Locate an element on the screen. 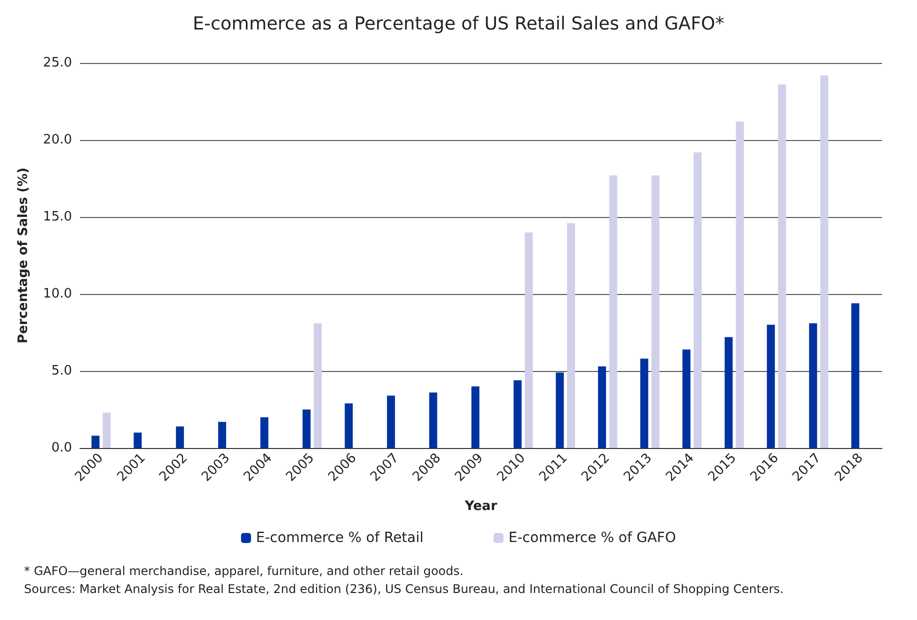 The image size is (917, 620). y-tick-label: 25.0 is located at coordinates (57, 63).